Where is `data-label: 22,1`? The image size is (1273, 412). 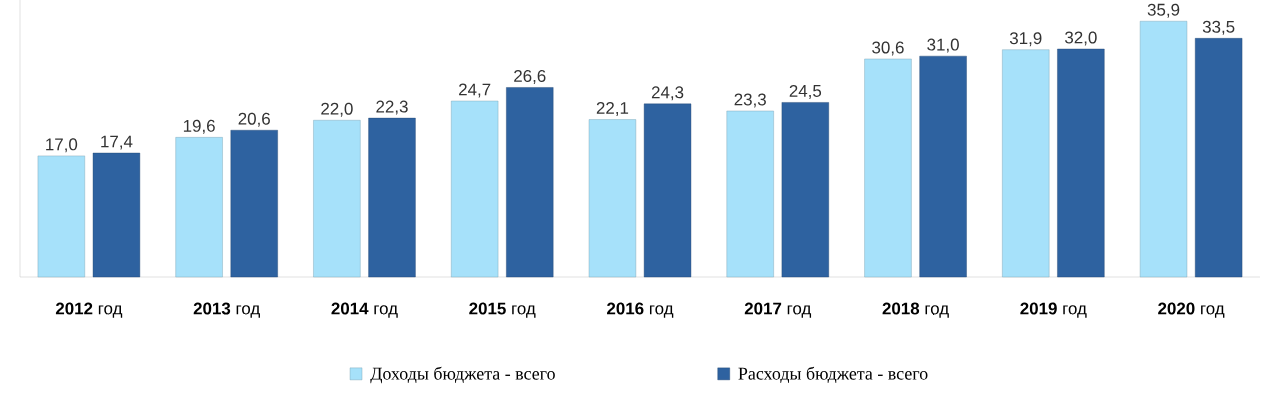
data-label: 22,1 is located at coordinates (612, 109).